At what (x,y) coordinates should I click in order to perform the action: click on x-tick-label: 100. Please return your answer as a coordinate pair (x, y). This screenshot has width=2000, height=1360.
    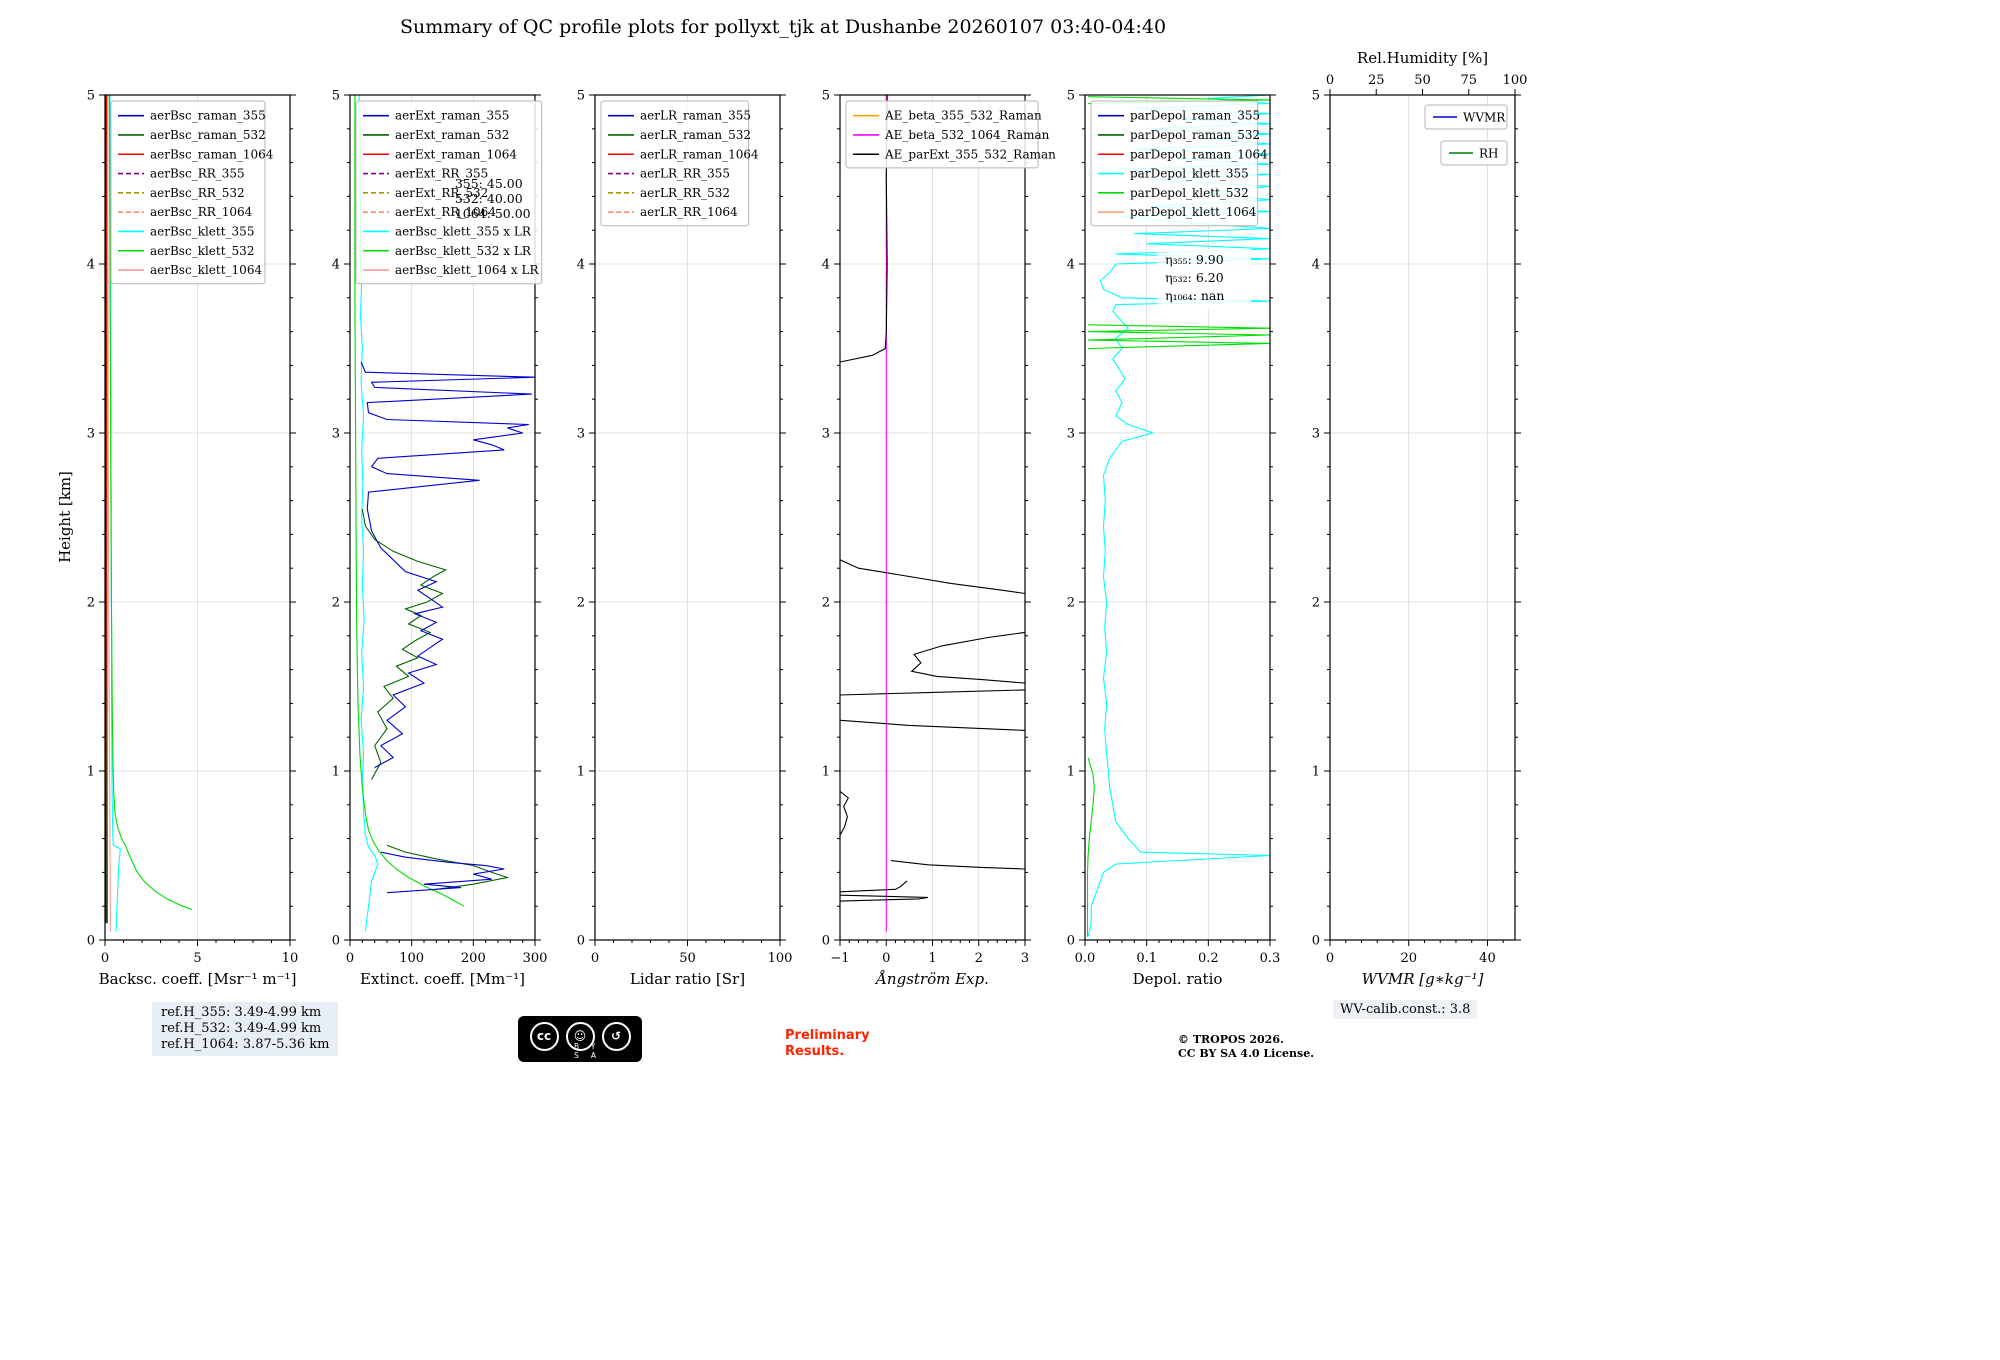
    Looking at the image, I should click on (411, 958).